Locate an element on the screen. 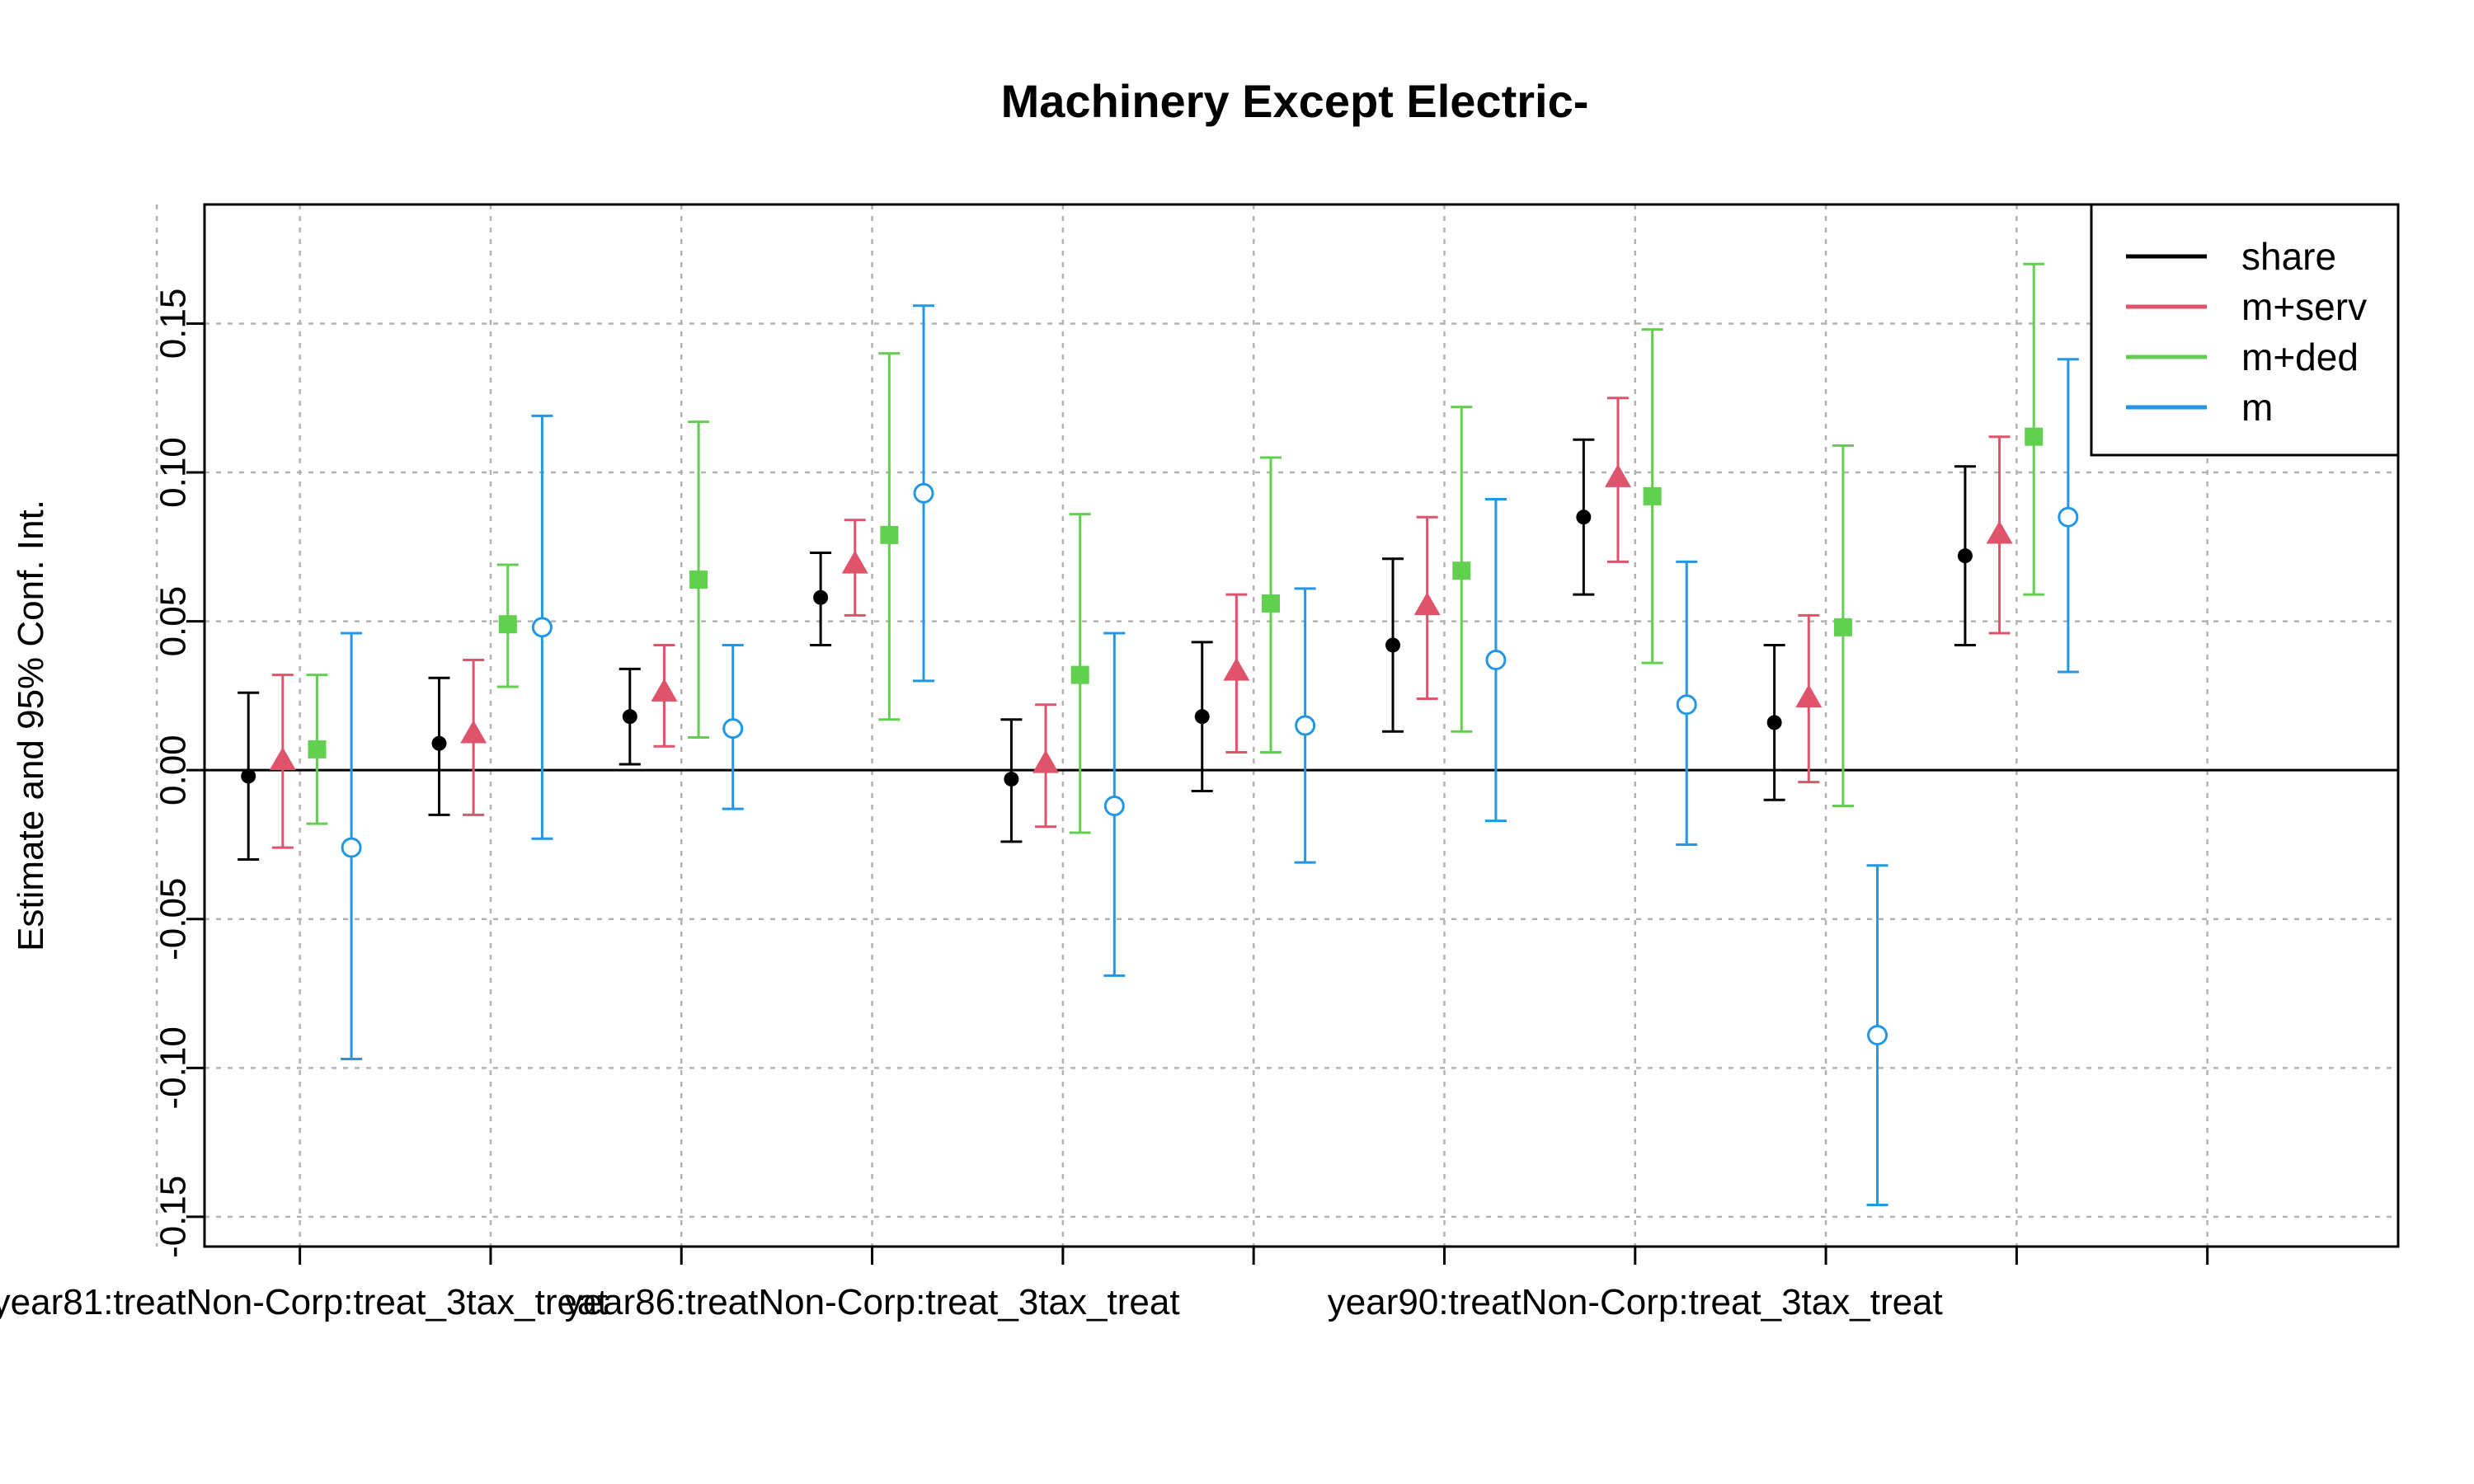 The width and height of the screenshot is (2474, 1484). chart-title: Machinery Except Electric- is located at coordinates (1295, 101).